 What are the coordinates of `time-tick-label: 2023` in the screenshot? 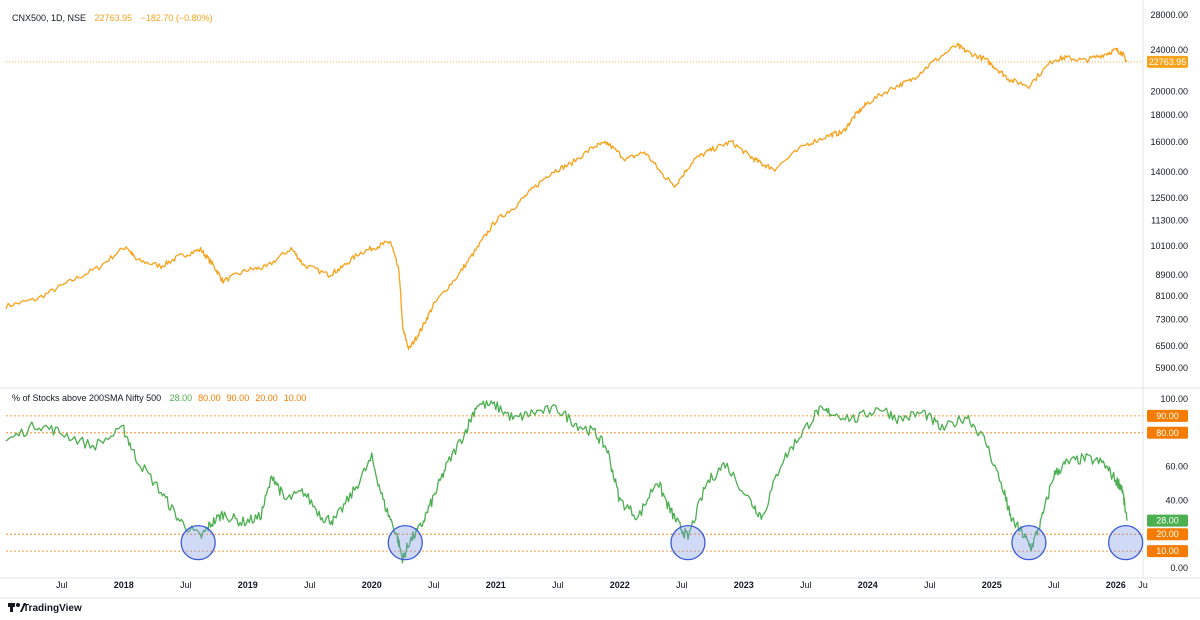 It's located at (744, 585).